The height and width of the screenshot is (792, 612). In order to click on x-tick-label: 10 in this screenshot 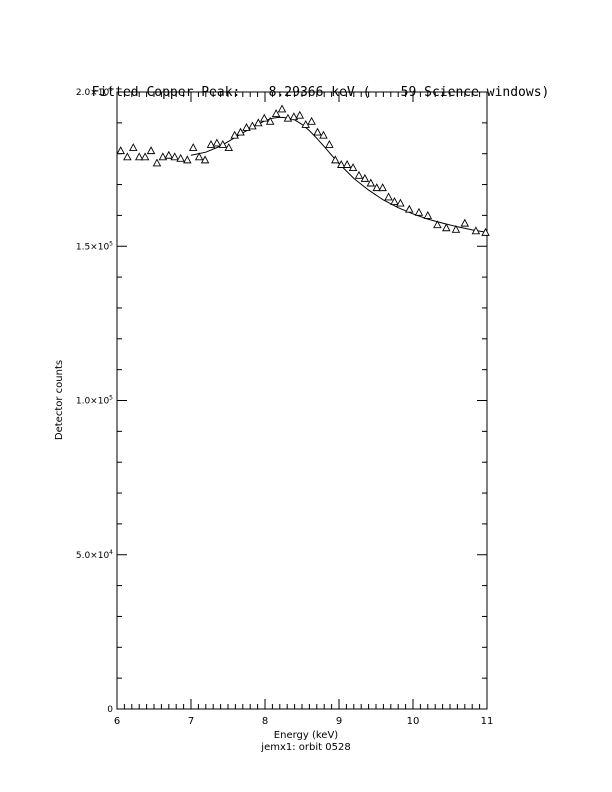, I will do `click(413, 721)`.